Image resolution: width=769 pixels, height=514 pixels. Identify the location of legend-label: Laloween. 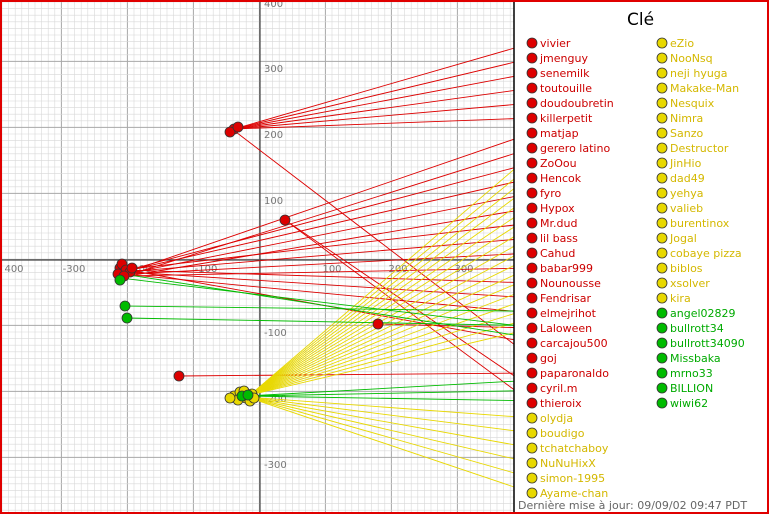
(566, 328).